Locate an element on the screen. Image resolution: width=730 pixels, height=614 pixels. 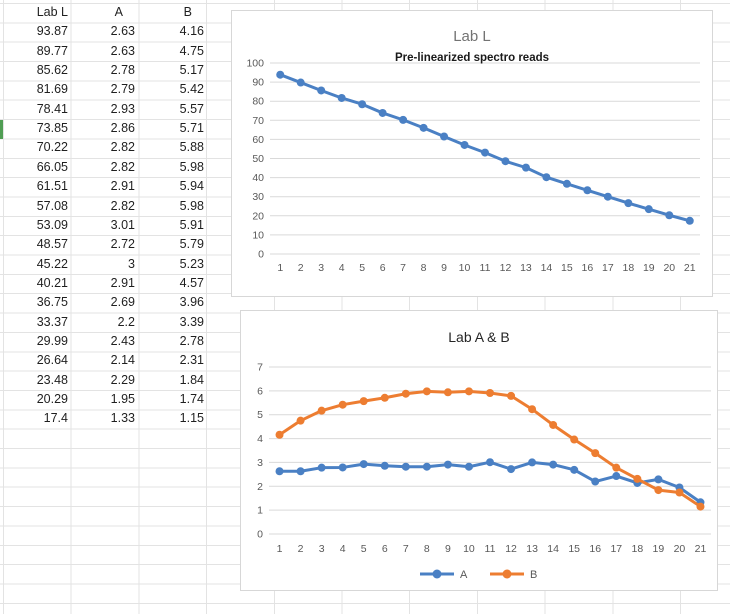
sheet-cell: 5.42 is located at coordinates (191, 89).